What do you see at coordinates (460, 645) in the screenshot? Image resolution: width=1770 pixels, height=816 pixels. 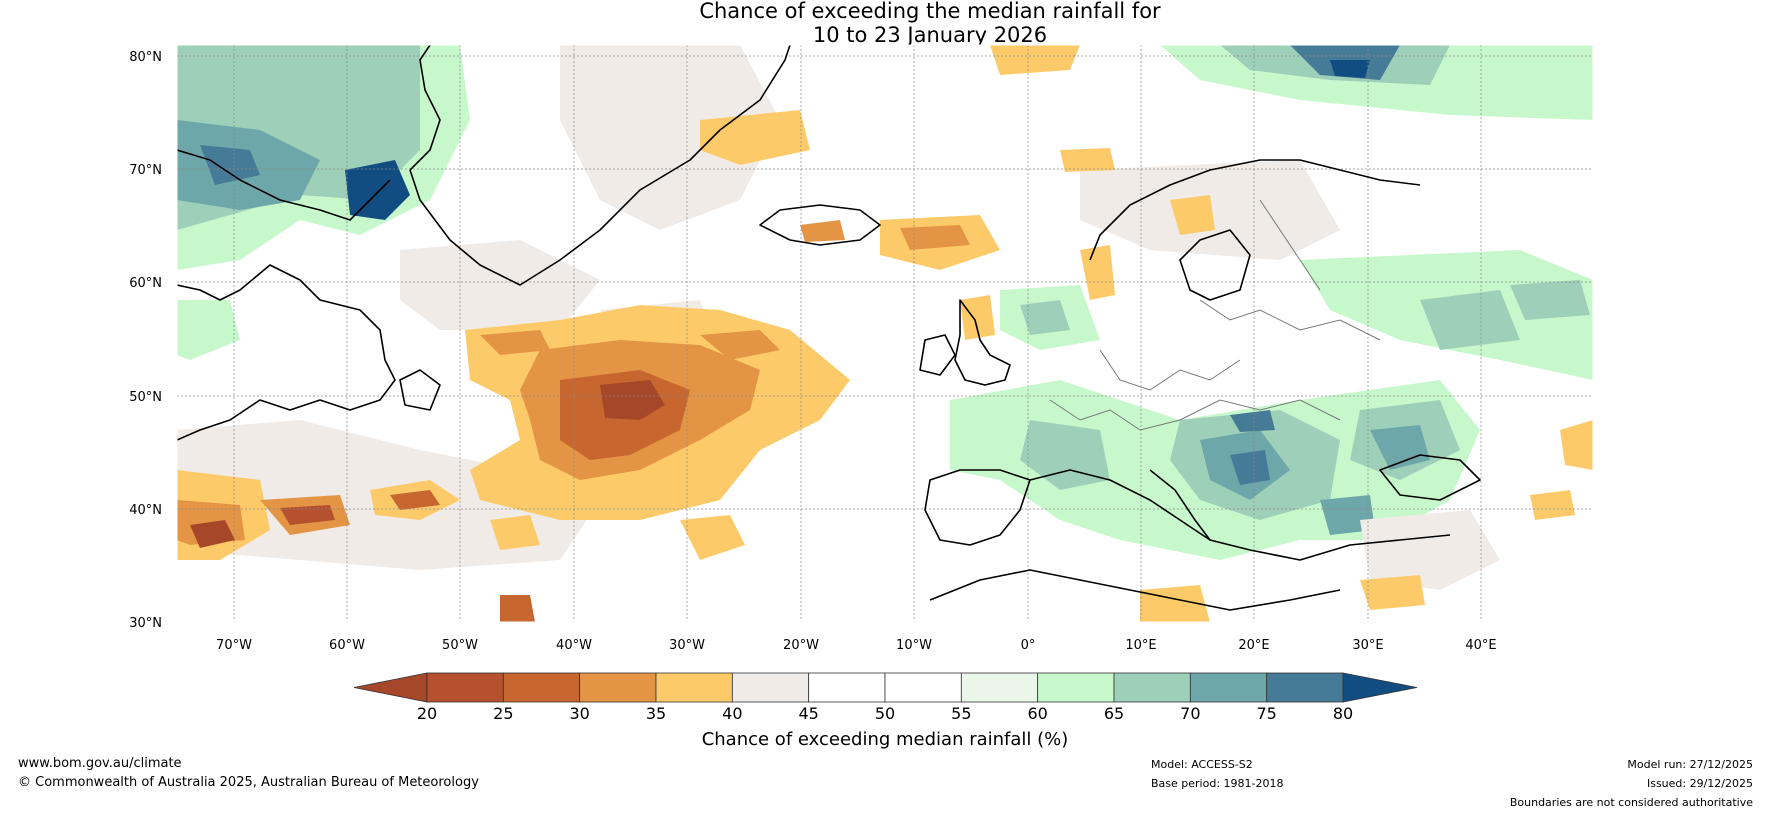 I see `lon-label-50w: 50°W` at bounding box center [460, 645].